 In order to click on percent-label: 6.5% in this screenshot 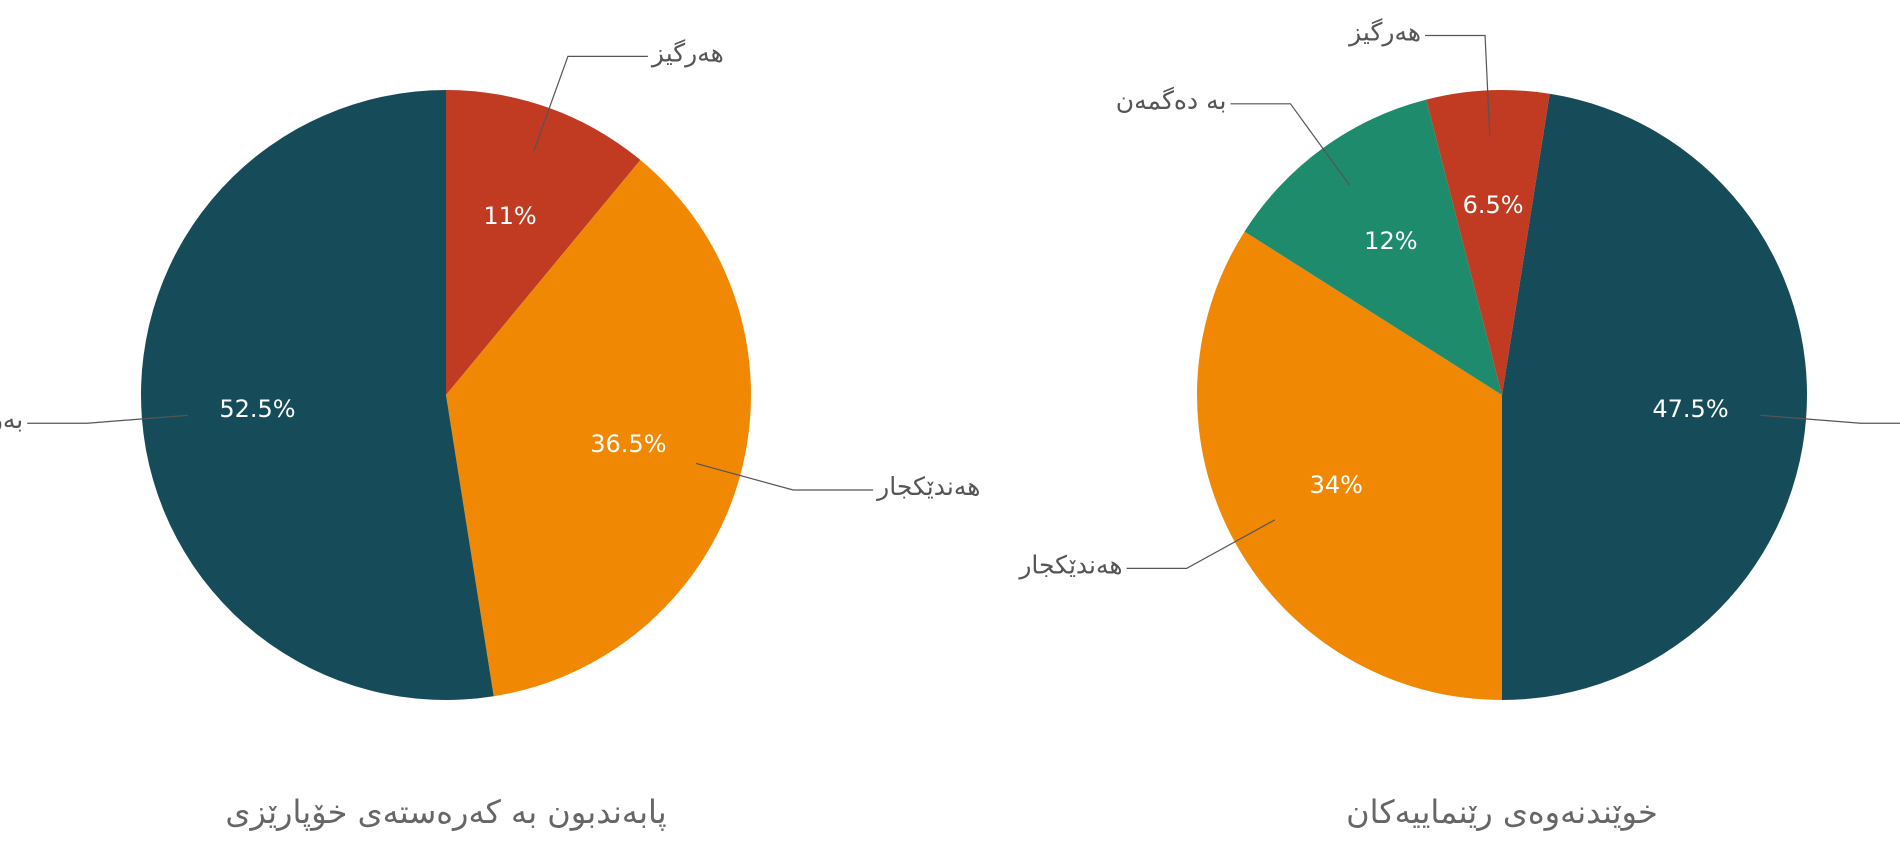, I will do `click(1493, 205)`.